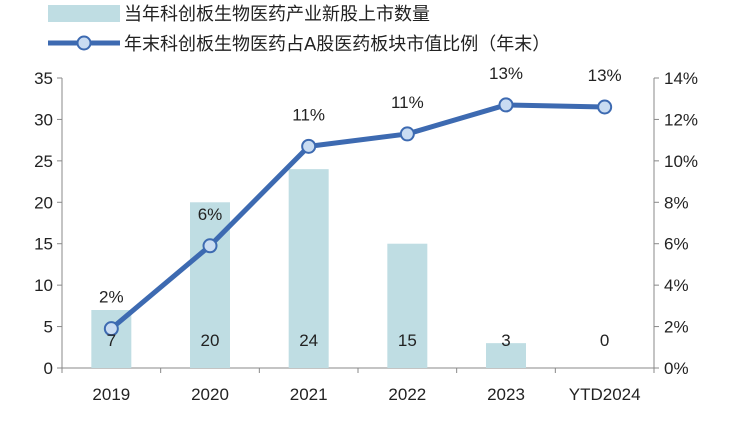  What do you see at coordinates (676, 327) in the screenshot?
I see `right-tick-label: 2%` at bounding box center [676, 327].